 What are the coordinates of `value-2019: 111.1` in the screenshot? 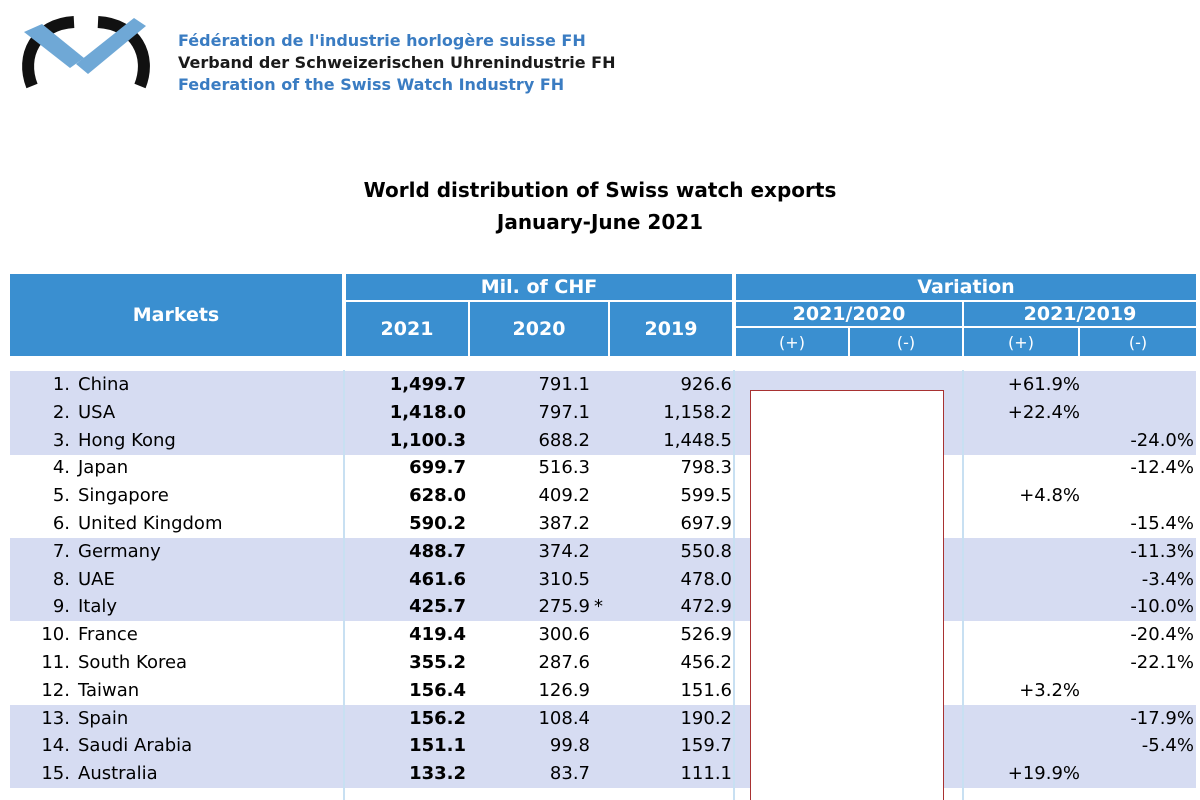 It's located at (706, 774).